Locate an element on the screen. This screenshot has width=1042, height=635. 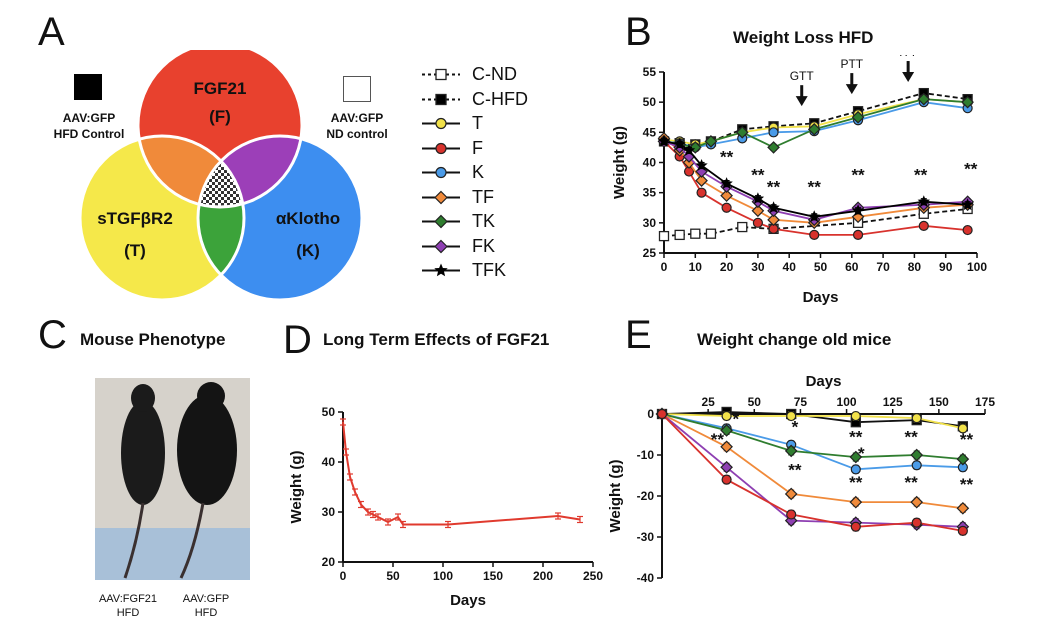
y-tick-label: 40 is located at coordinates (650, 163).